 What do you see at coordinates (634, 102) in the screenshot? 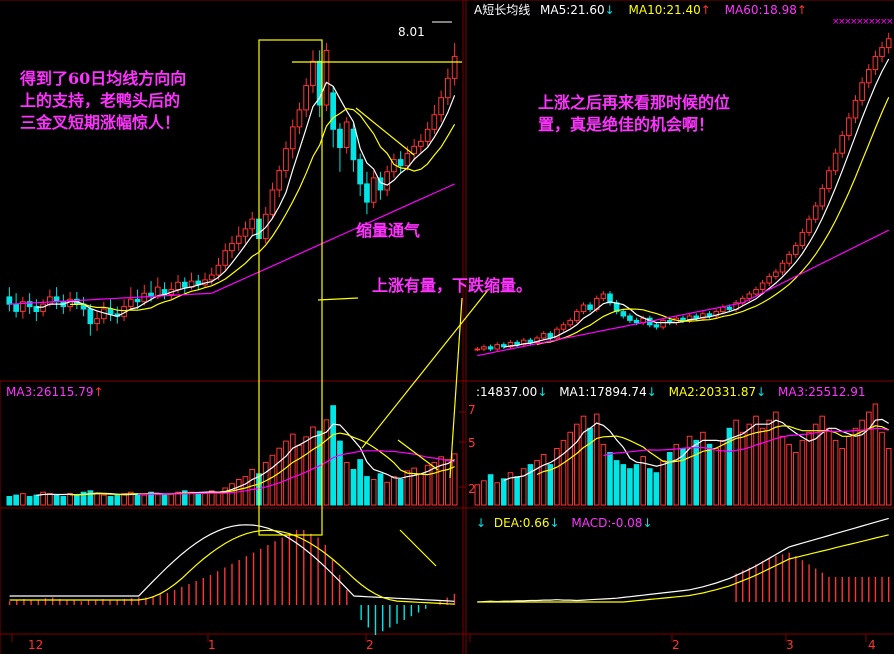
I see `right-annotation-line-1: 上涨之后再来看那时候的位` at bounding box center [634, 102].